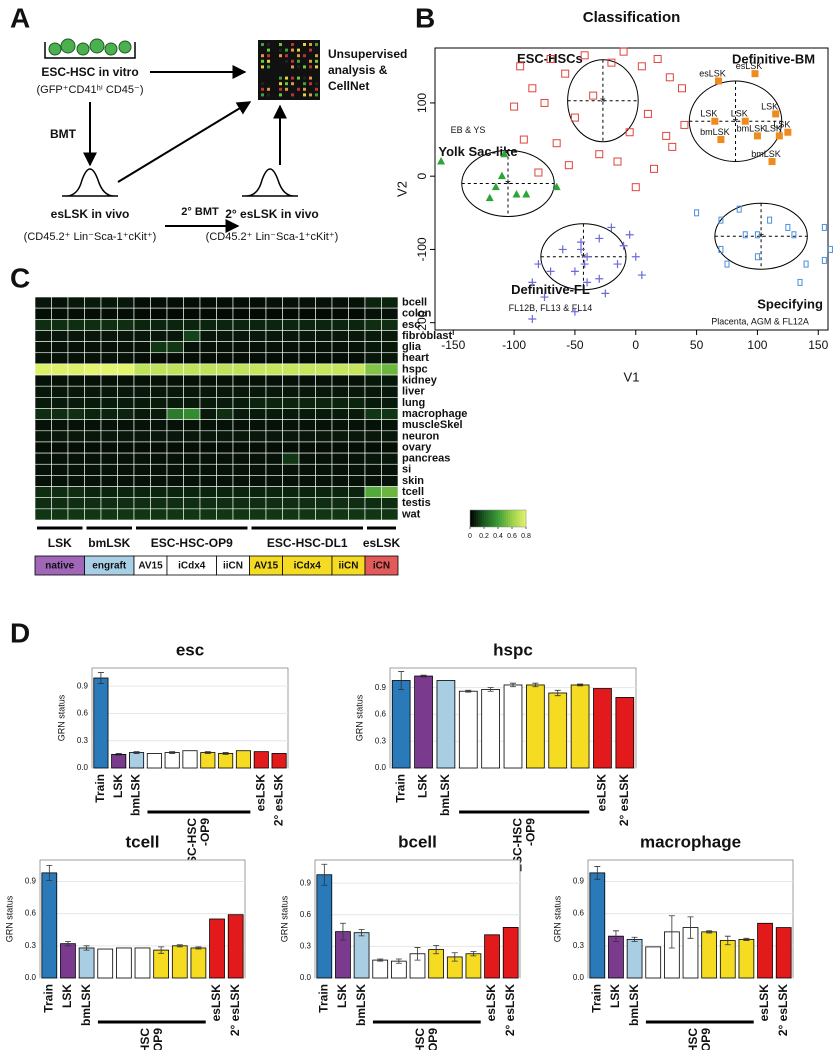 The width and height of the screenshot is (835, 1050). I want to click on chart-title: hspc, so click(513, 649).